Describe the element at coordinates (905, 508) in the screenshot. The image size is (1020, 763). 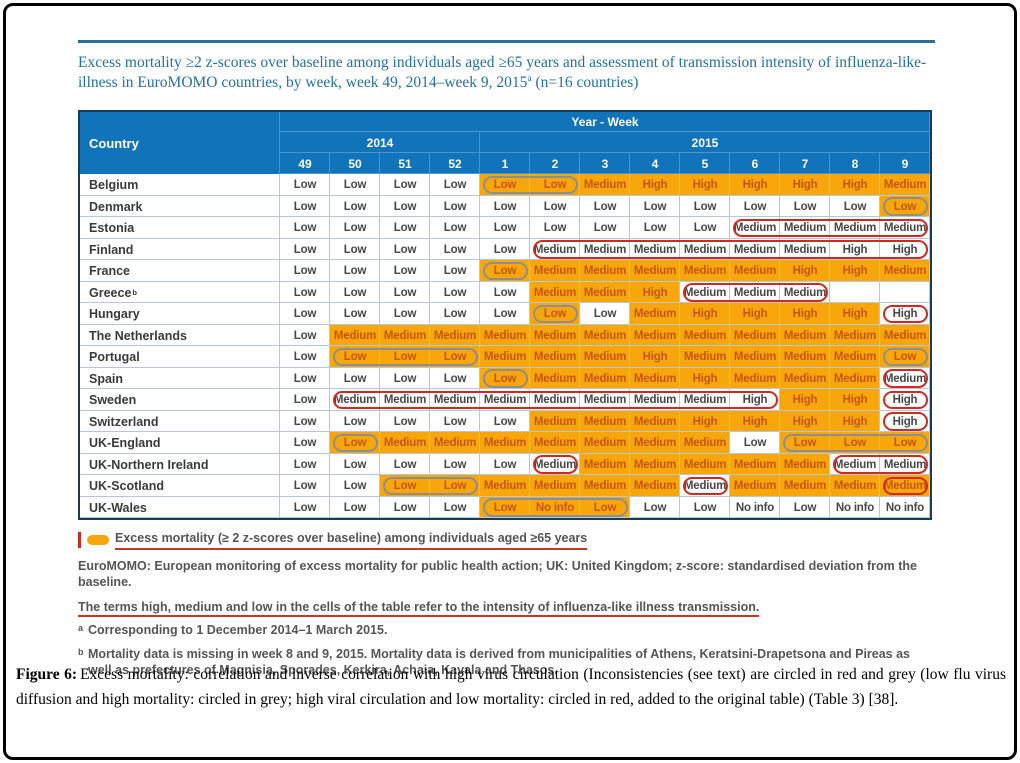
I see `table-cell: No info` at that location.